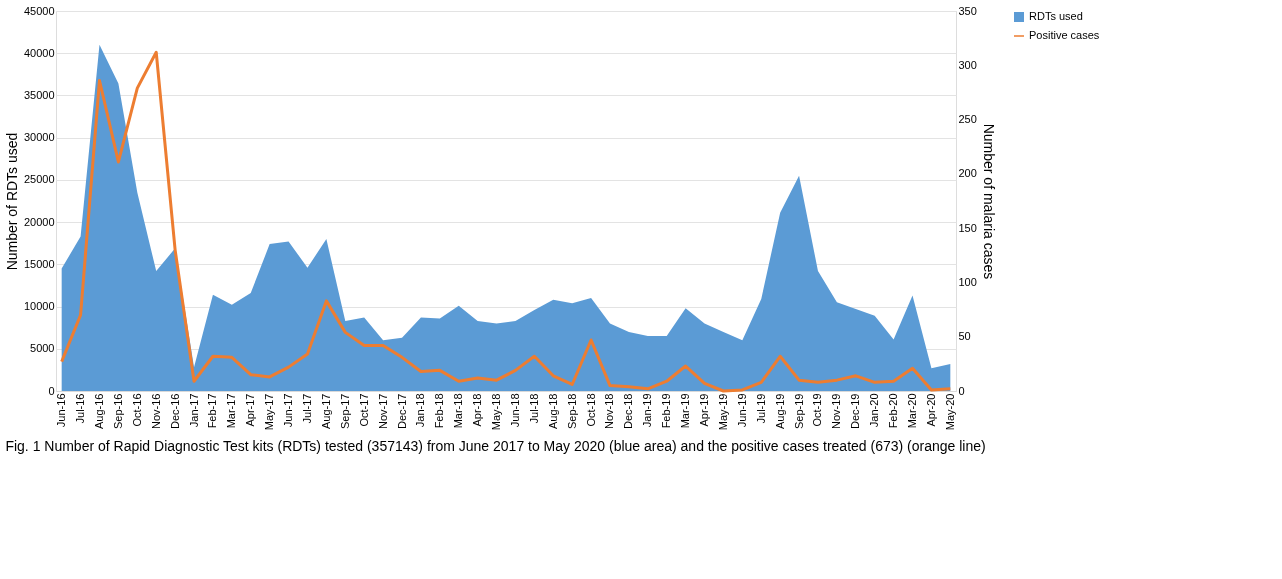 This screenshot has height=579, width=1282. I want to click on y-tick-label: 45000, so click(39, 10).